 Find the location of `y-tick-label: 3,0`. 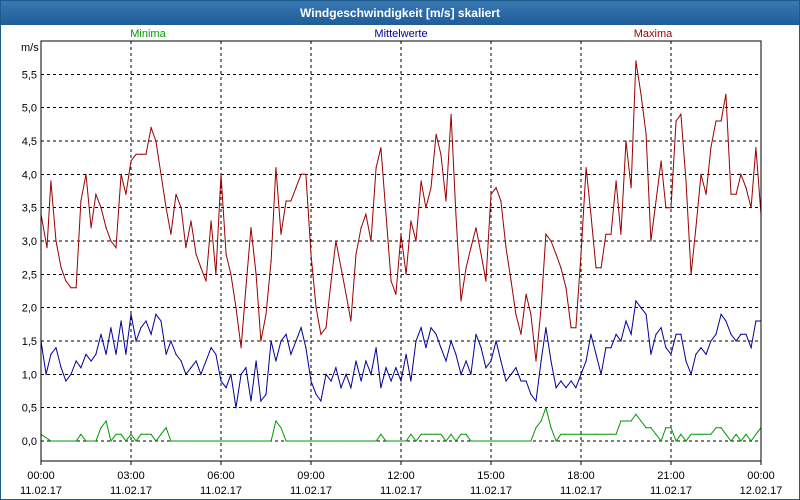

y-tick-label: 3,0 is located at coordinates (29, 242).